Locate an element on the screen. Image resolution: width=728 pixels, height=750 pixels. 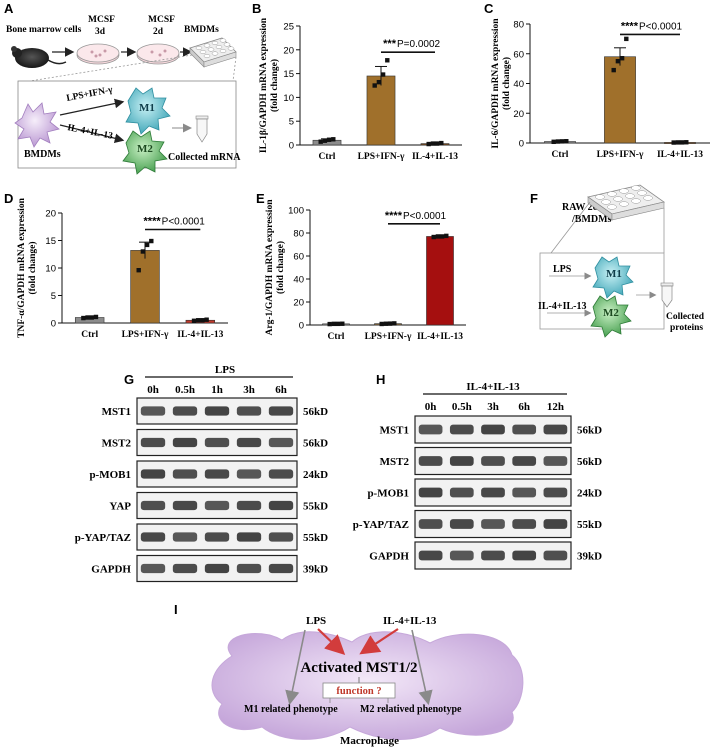
treatment-label: IL-4+IL-13 is located at coordinates (493, 387).